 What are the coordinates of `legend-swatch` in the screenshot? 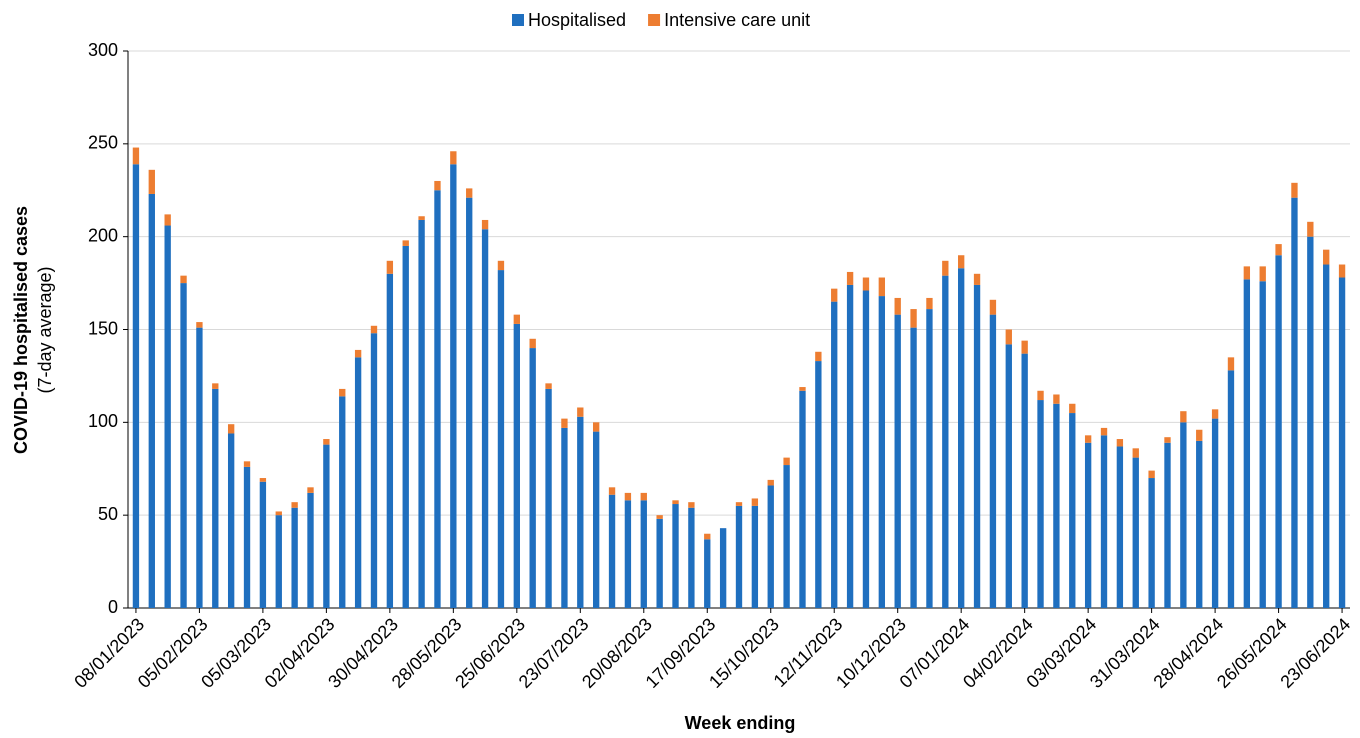 It's located at (654, 20).